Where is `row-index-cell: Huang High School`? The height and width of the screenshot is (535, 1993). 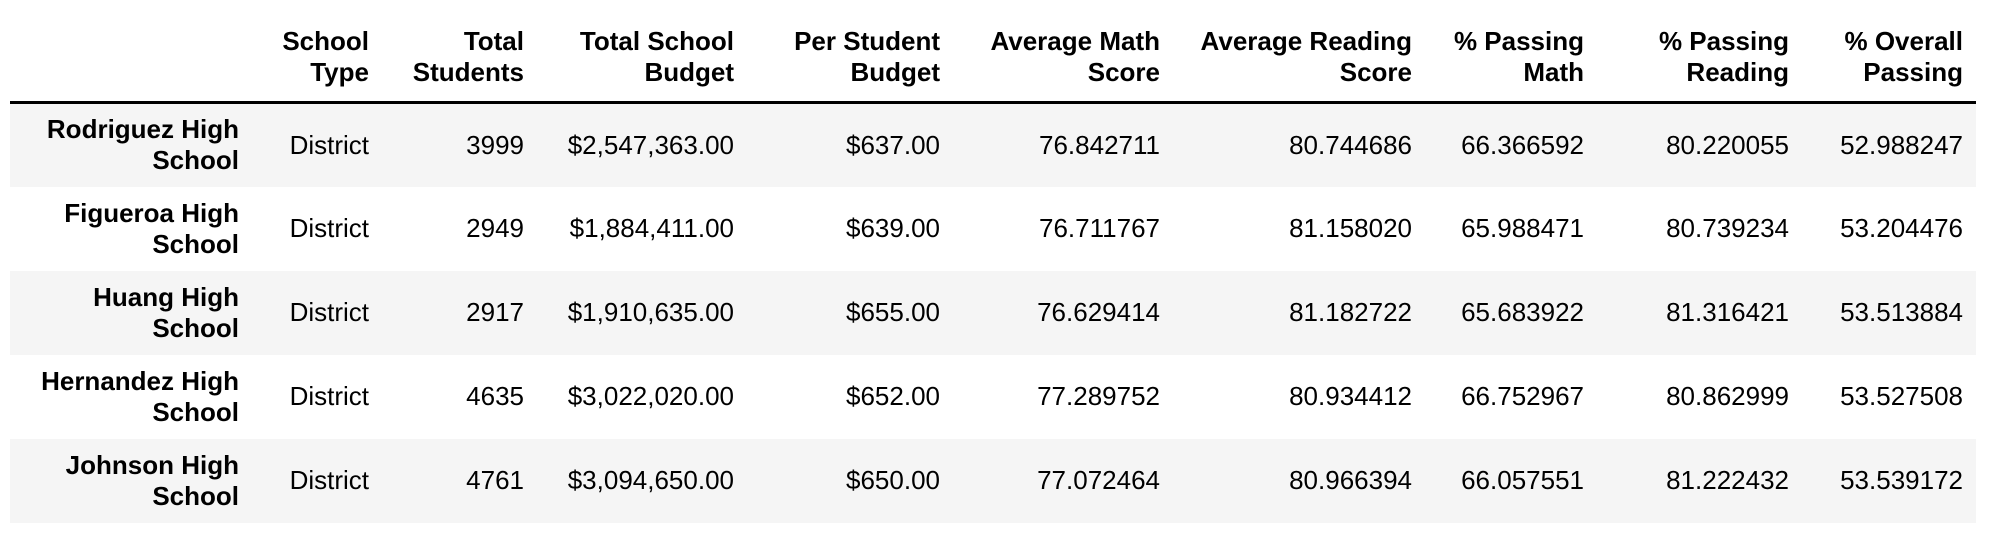 row-index-cell: Huang High School is located at coordinates (166, 312).